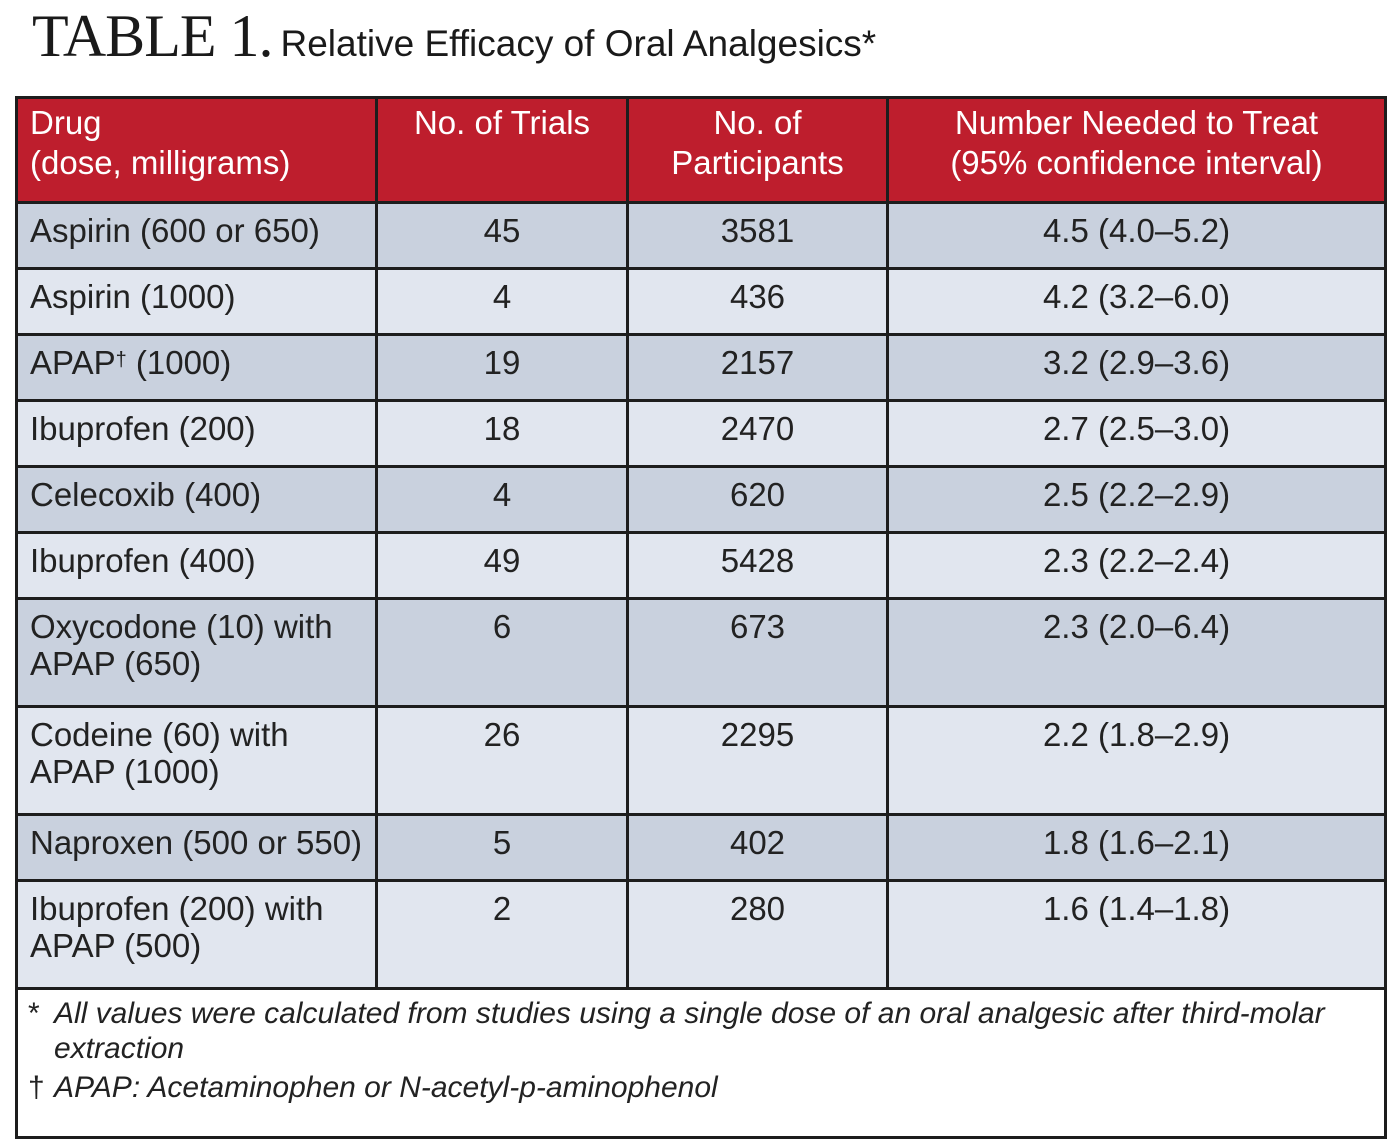 This screenshot has width=1400, height=1139. What do you see at coordinates (757, 499) in the screenshot?
I see `participants-cell: 620` at bounding box center [757, 499].